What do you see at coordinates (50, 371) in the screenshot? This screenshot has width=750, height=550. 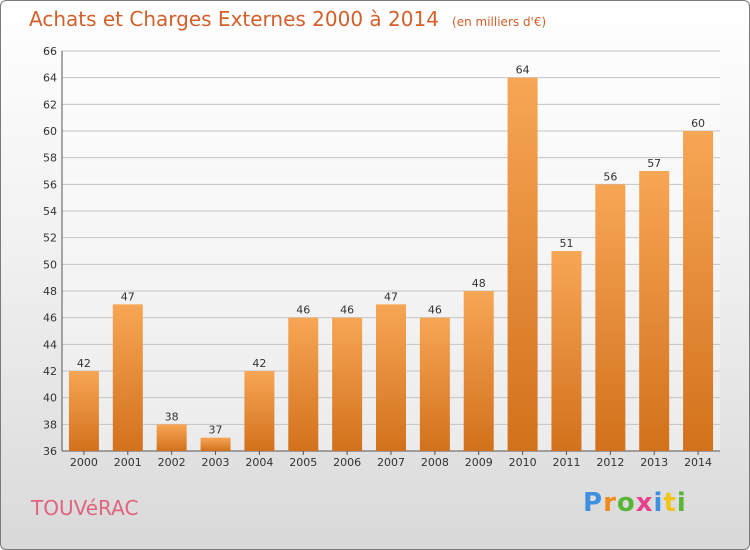 I see `y-tick-label: 42` at bounding box center [50, 371].